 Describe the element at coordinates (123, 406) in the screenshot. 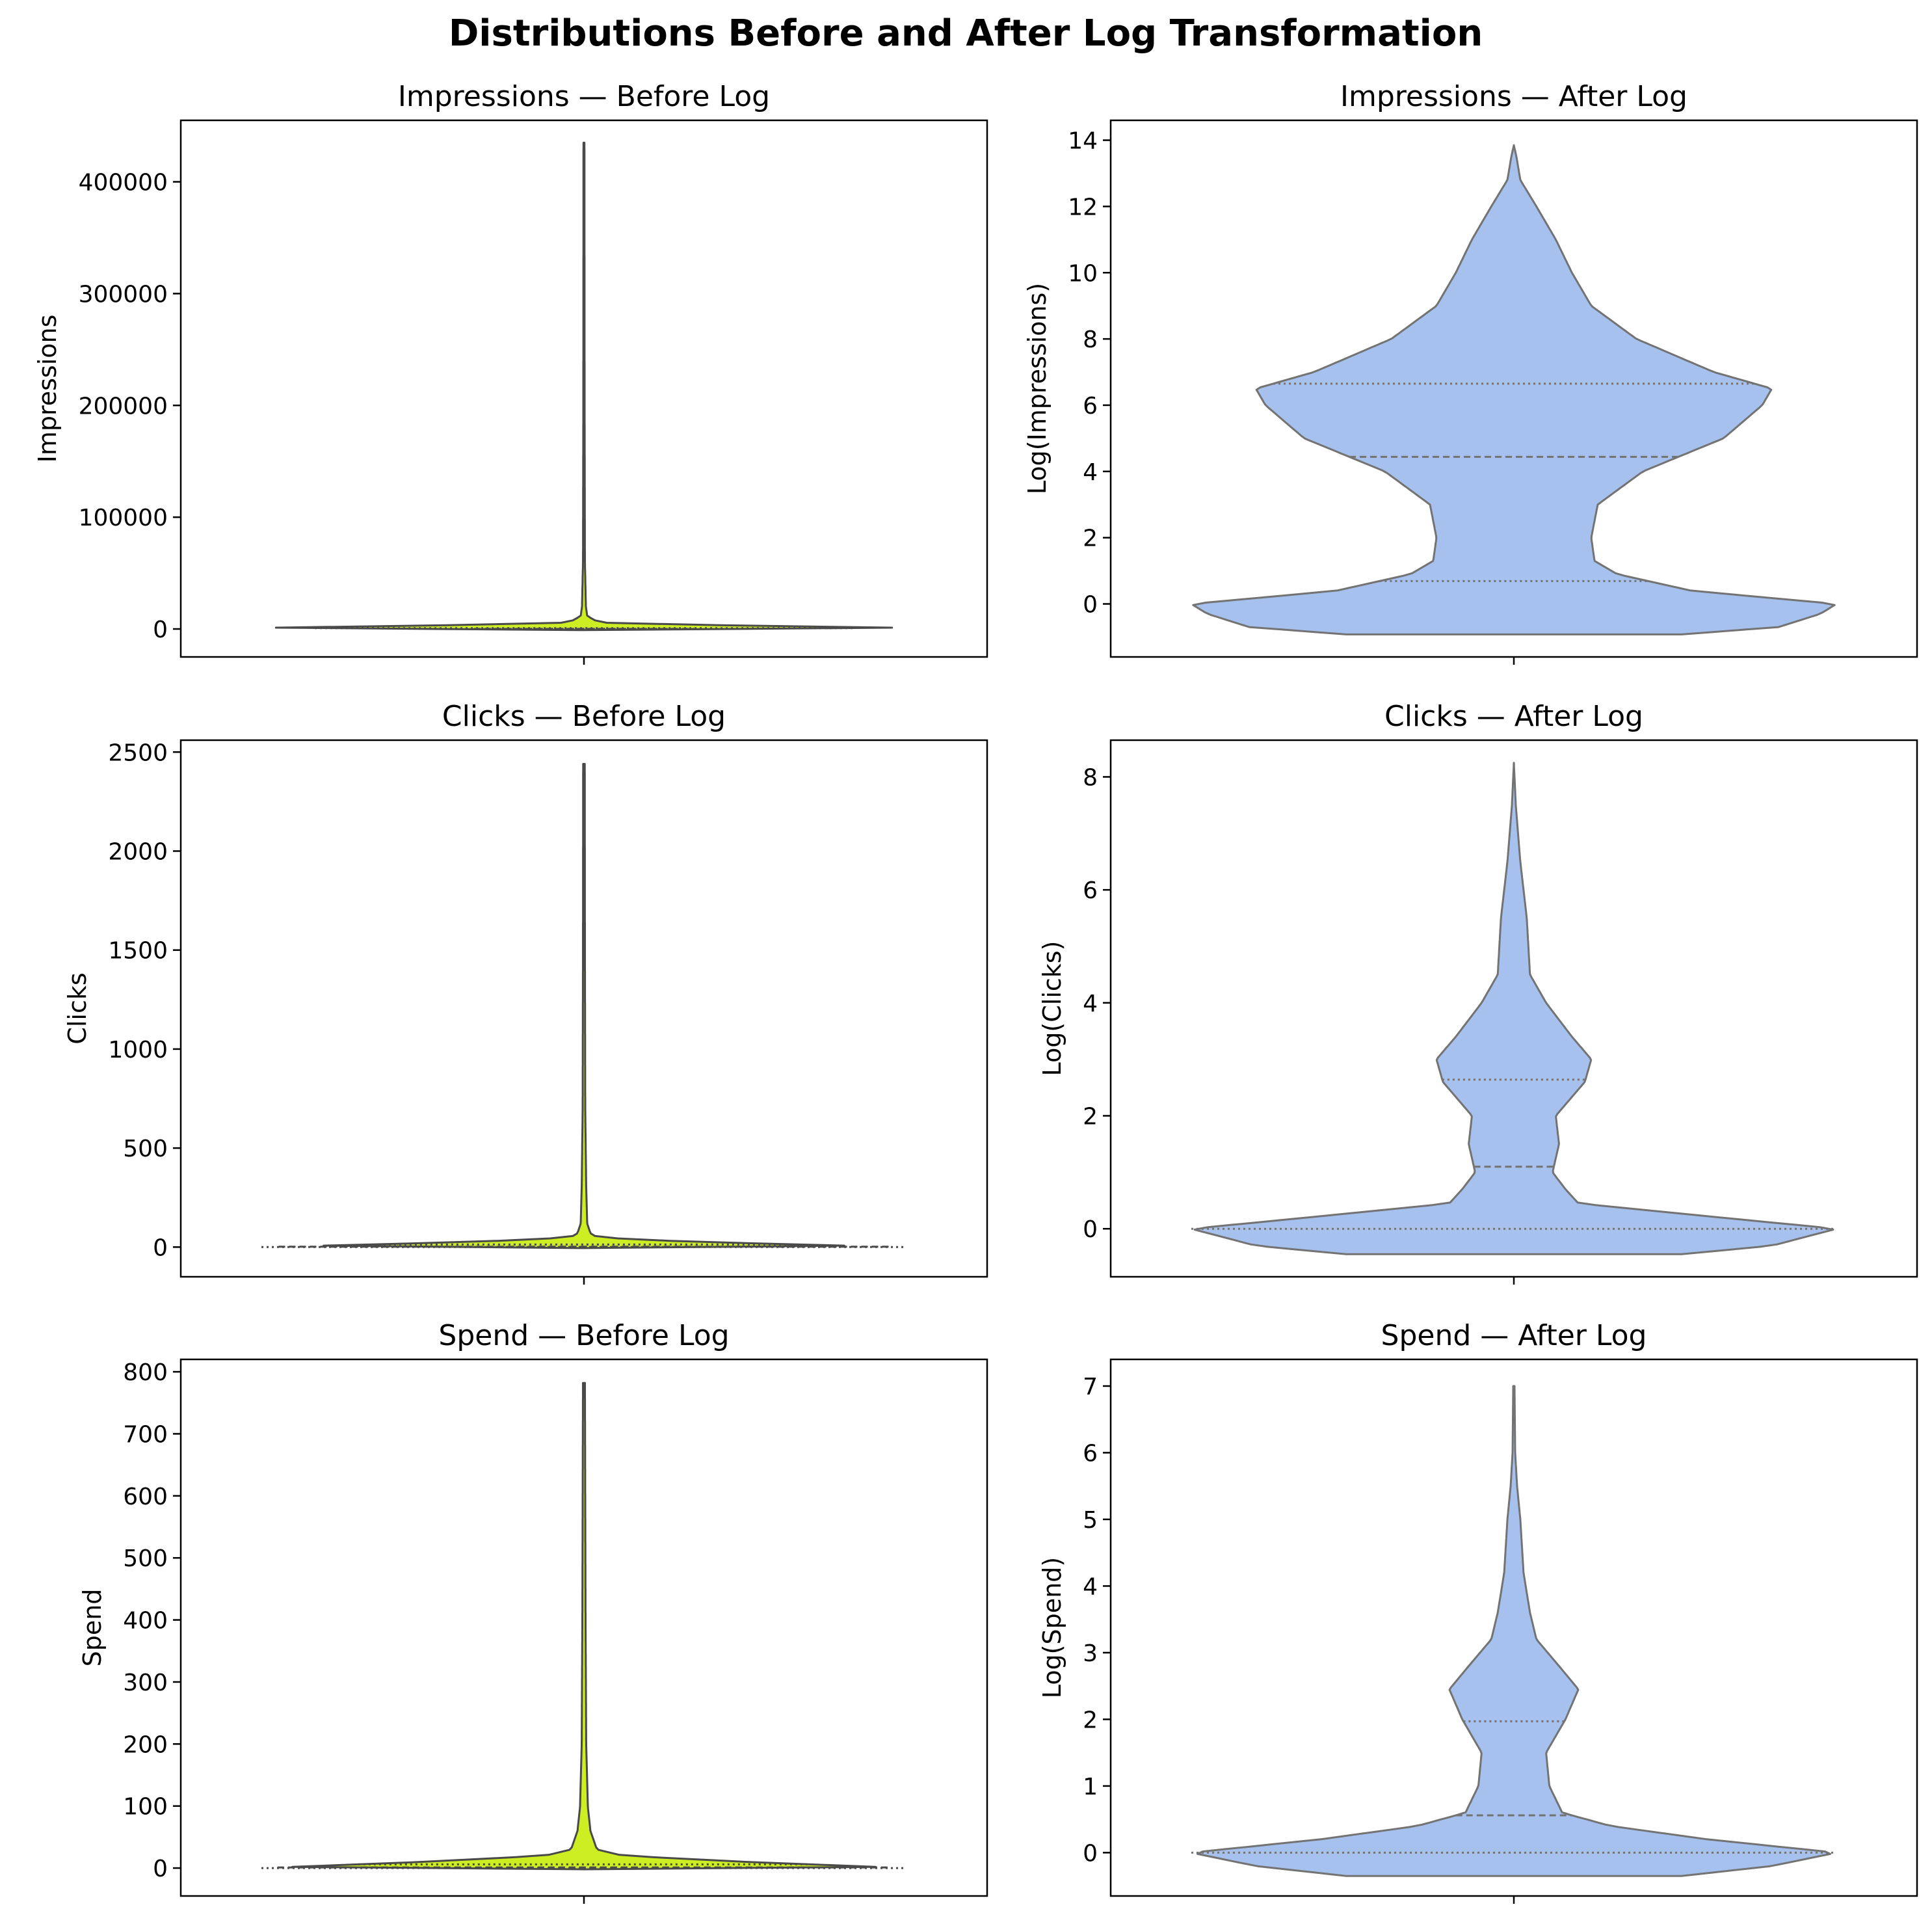

I see `y-tick-label: 200000` at that location.